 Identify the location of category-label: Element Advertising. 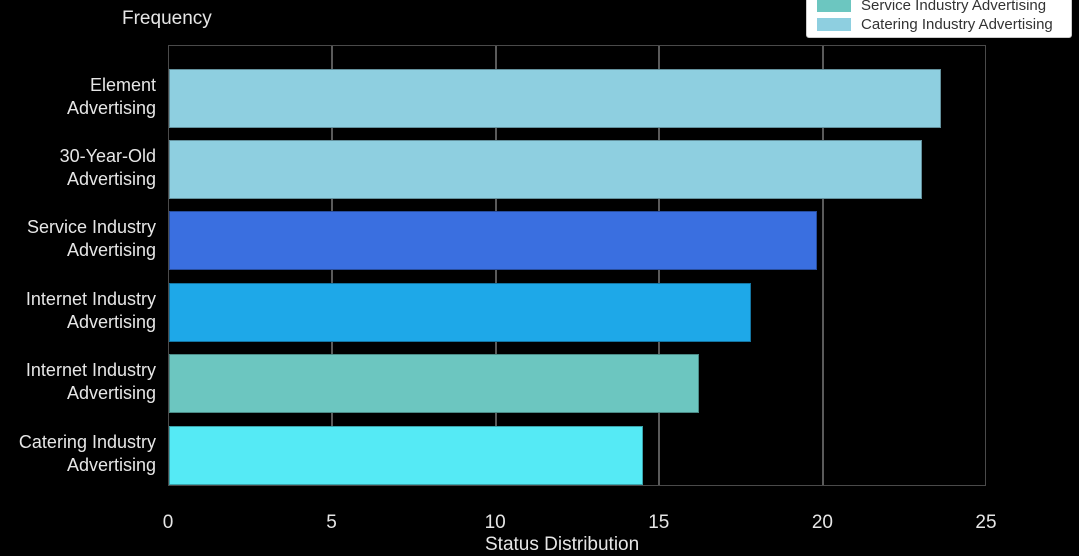
(111, 96).